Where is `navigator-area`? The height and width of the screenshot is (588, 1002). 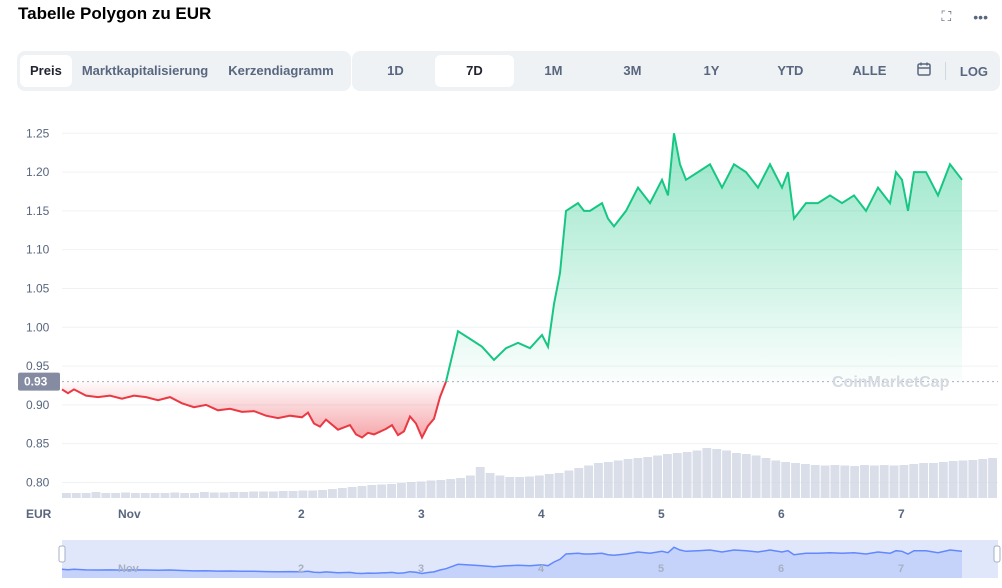 navigator-area is located at coordinates (512, 562).